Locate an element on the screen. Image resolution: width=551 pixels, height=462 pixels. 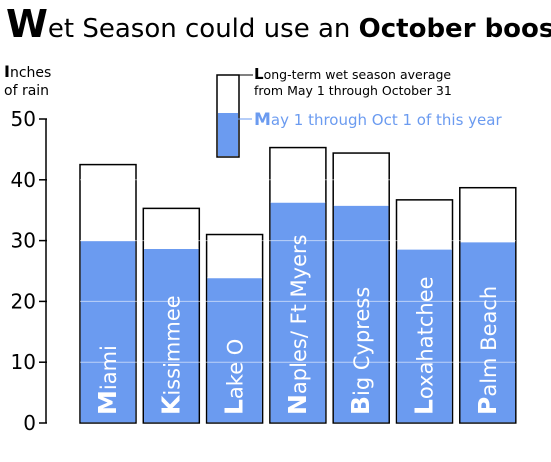
bar-group: Naples/ Ft Myers is located at coordinates (298, 285).